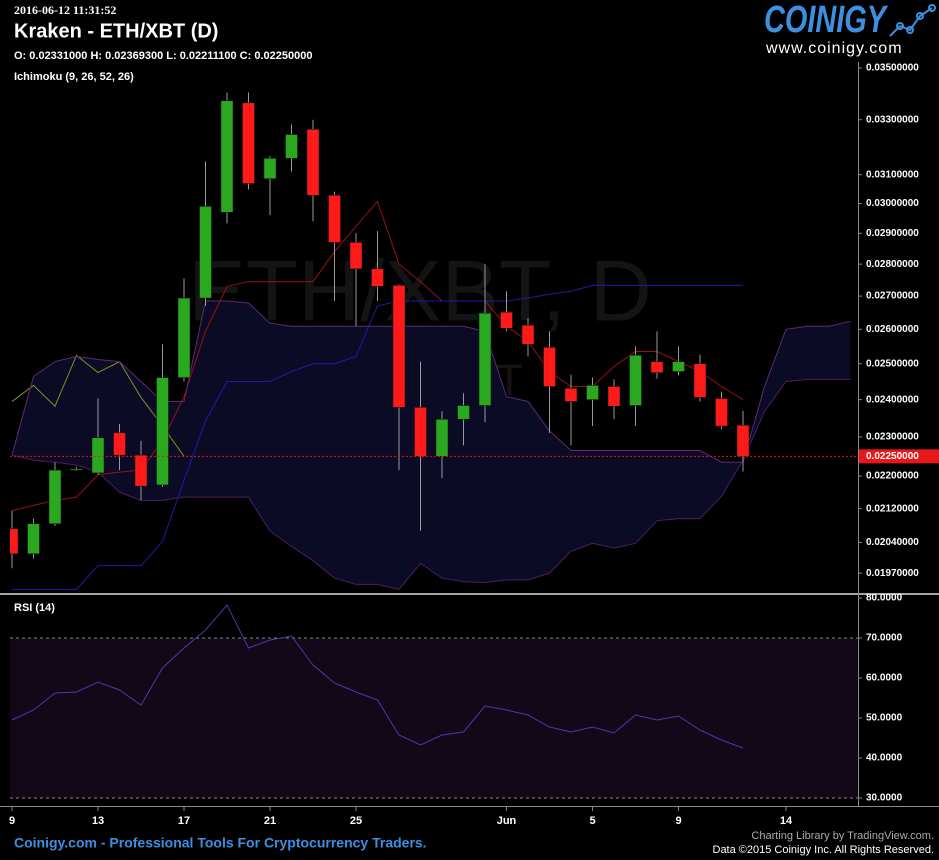 The width and height of the screenshot is (939, 860). I want to click on logo-url: www.coinigy.com, so click(834, 48).